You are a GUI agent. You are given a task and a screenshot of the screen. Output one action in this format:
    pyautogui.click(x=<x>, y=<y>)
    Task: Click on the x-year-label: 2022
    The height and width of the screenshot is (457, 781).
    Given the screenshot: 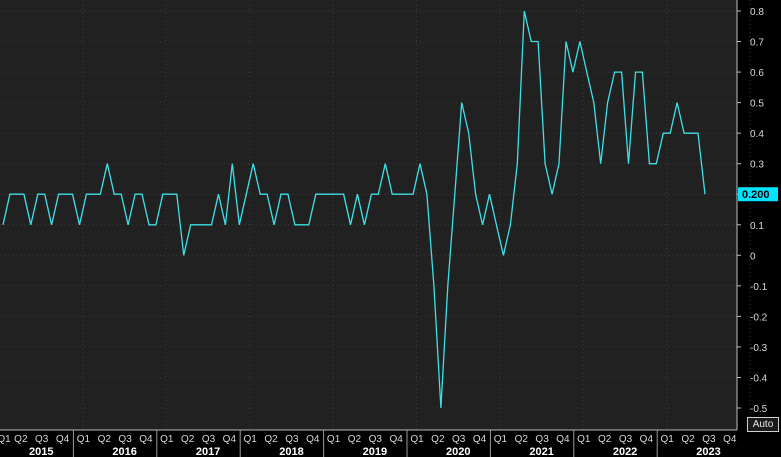 What is the action you would take?
    pyautogui.click(x=625, y=451)
    